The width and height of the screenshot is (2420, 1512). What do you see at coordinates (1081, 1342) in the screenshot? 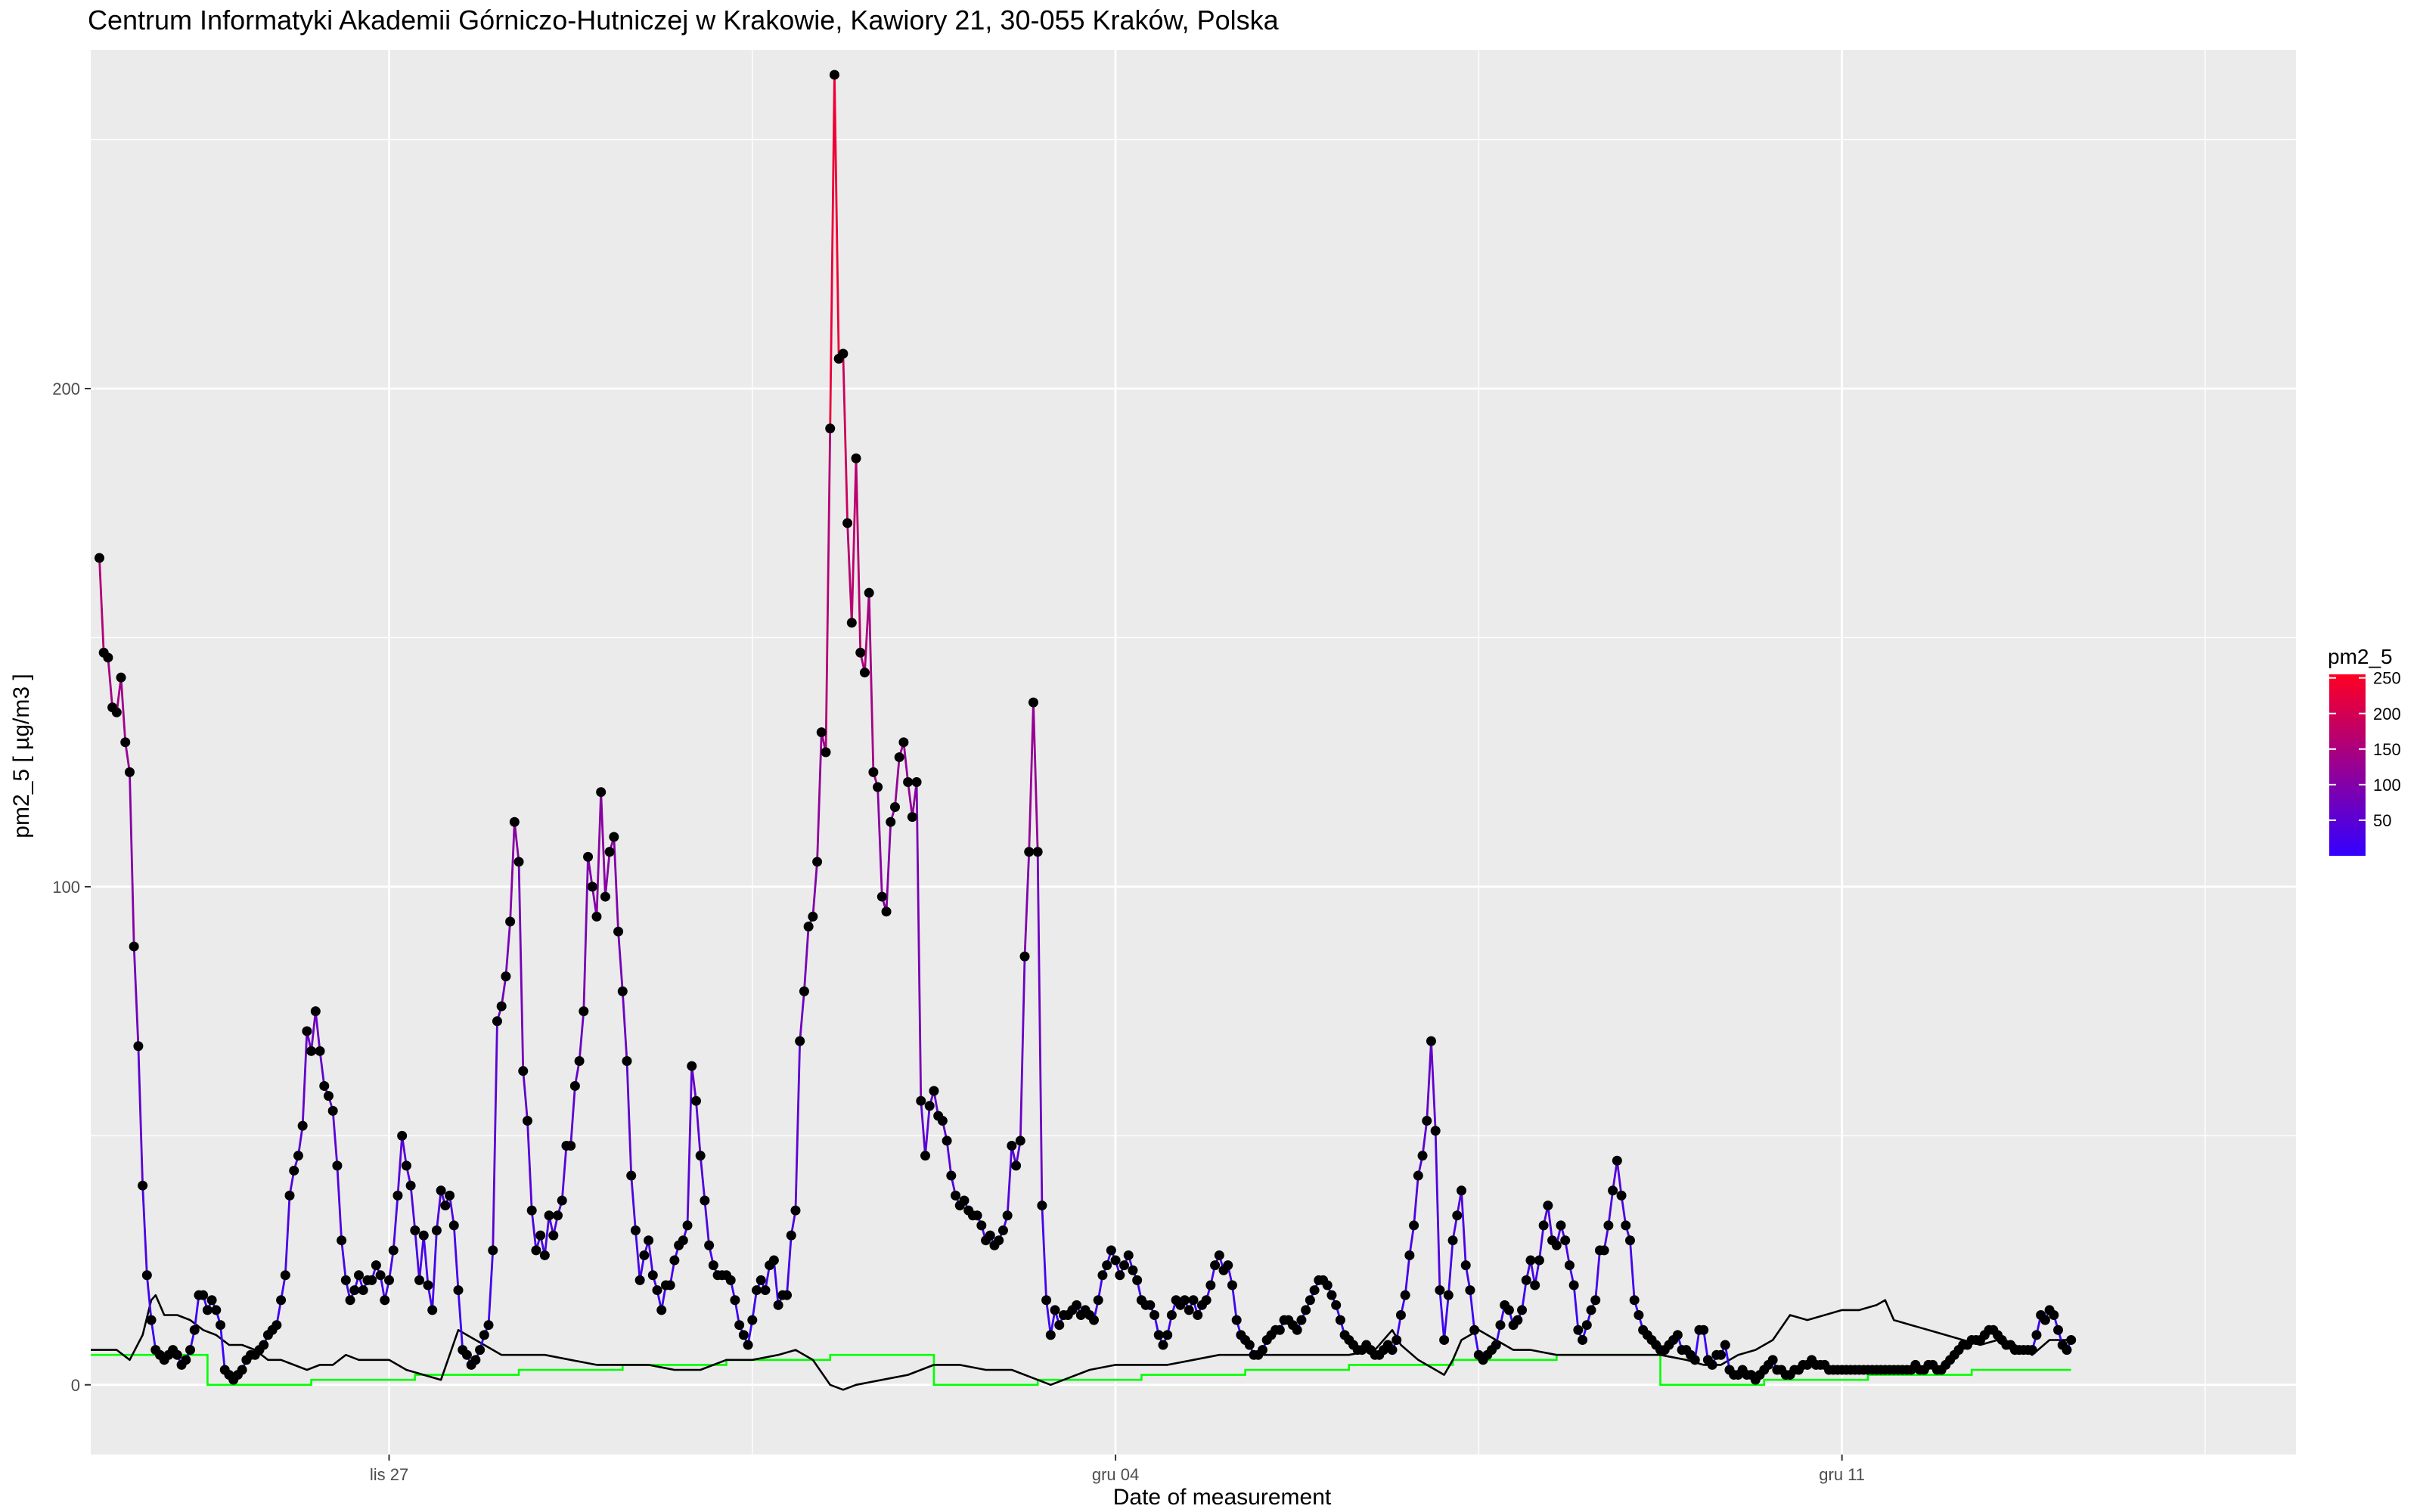
I see `reference-black-line` at bounding box center [1081, 1342].